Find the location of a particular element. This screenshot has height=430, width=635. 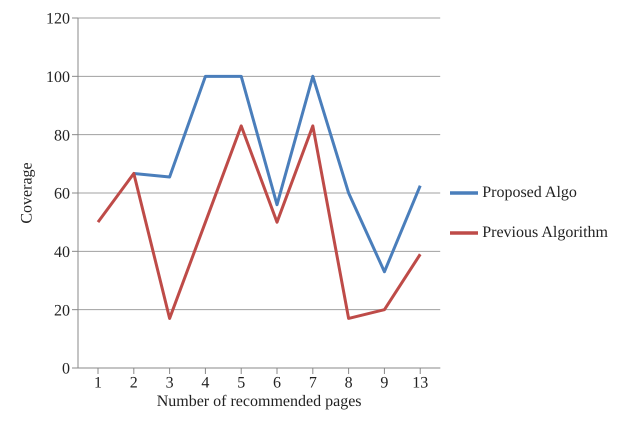

y-tick-label: 80 is located at coordinates (62, 135).